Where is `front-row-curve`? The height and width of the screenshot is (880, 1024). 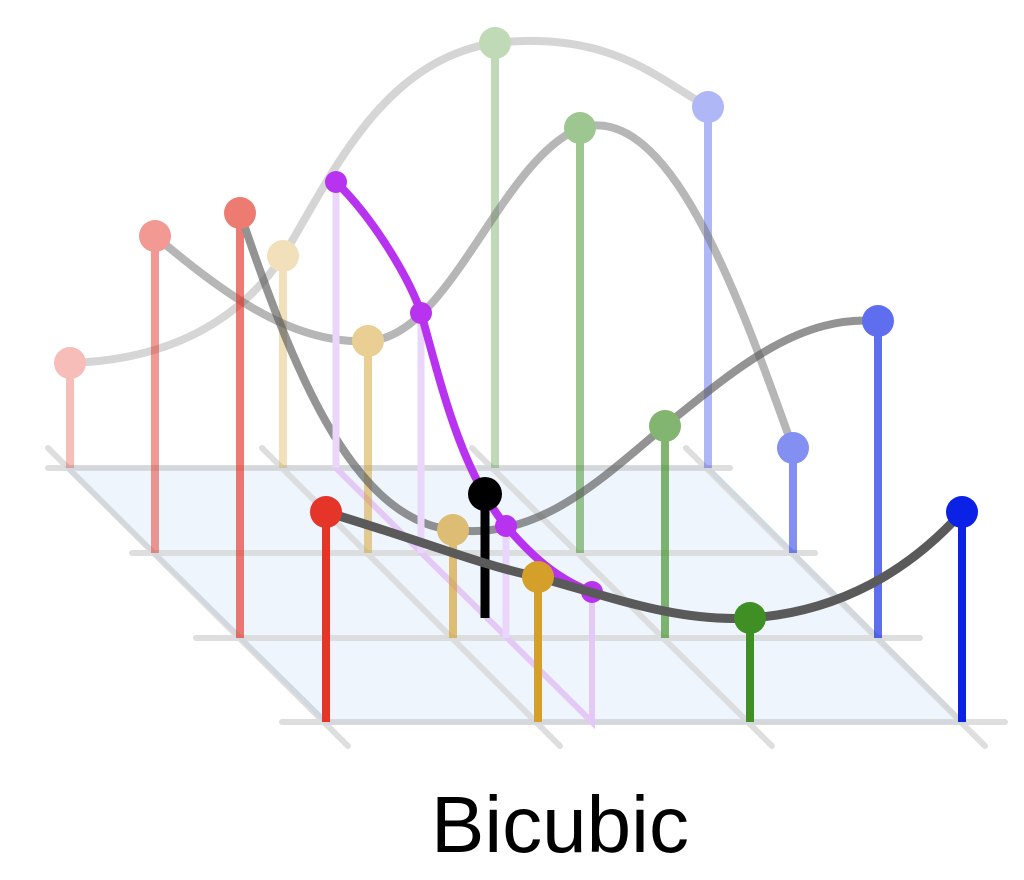
front-row-curve is located at coordinates (644, 565).